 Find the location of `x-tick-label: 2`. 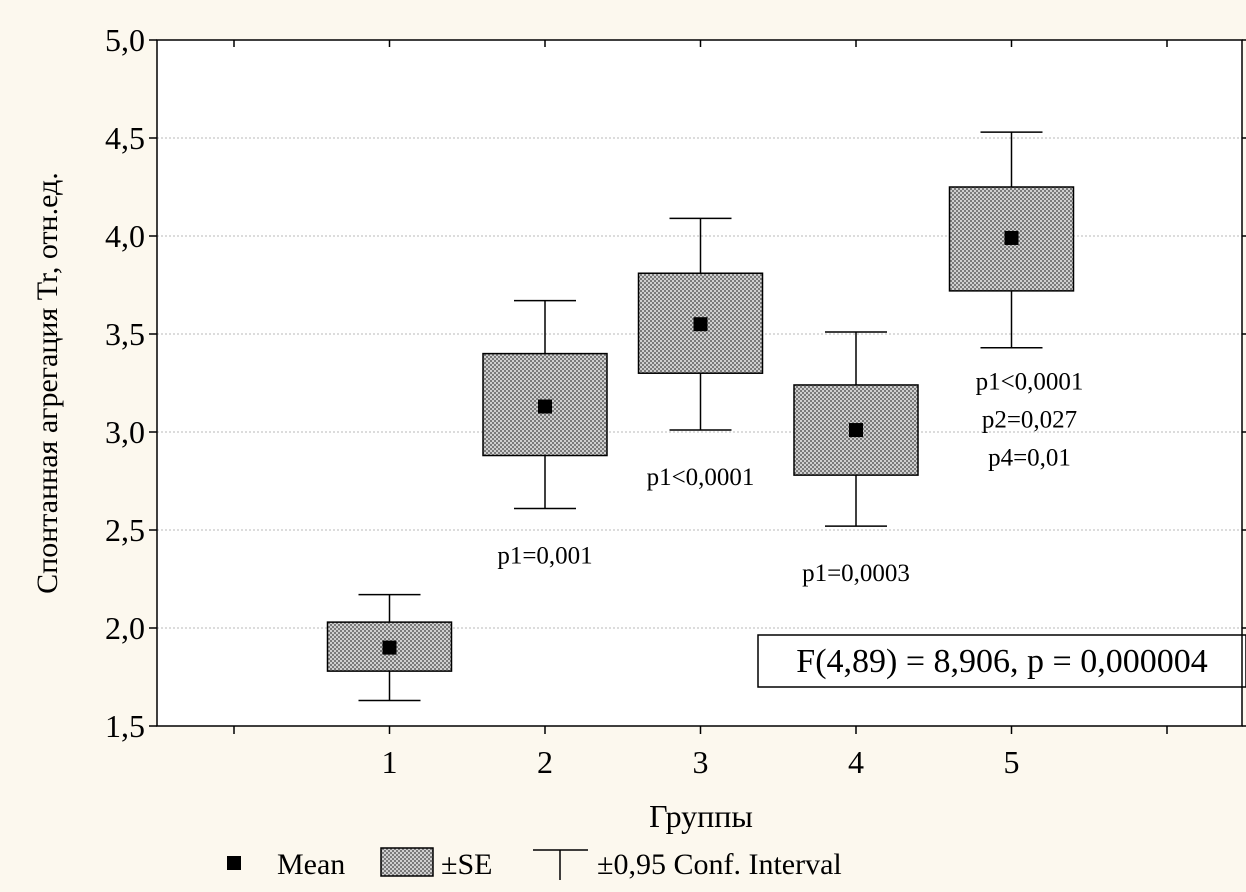

x-tick-label: 2 is located at coordinates (545, 762).